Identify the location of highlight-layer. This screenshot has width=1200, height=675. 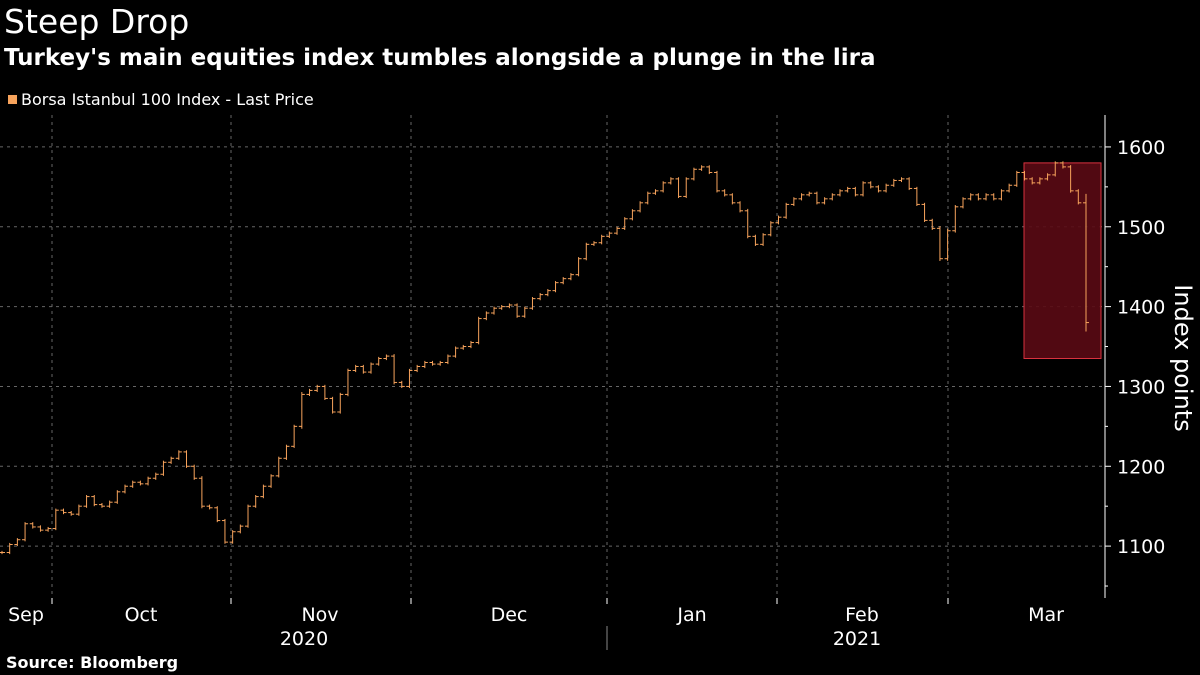
(1062, 260).